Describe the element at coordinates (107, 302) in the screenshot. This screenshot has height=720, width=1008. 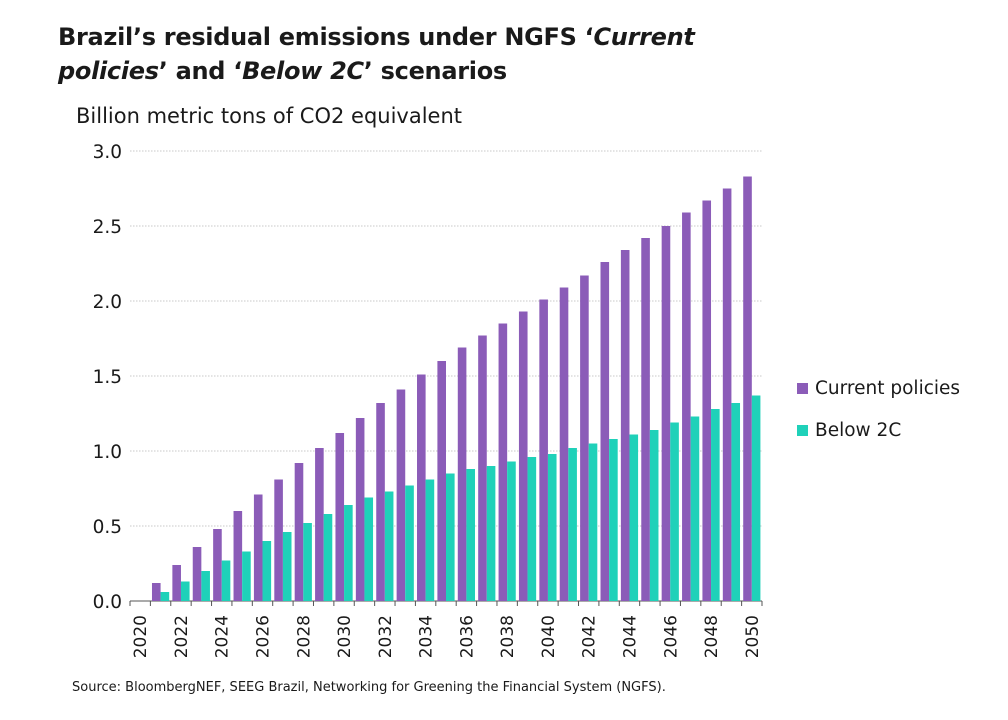
I see `y-tick-label: 2.0` at that location.